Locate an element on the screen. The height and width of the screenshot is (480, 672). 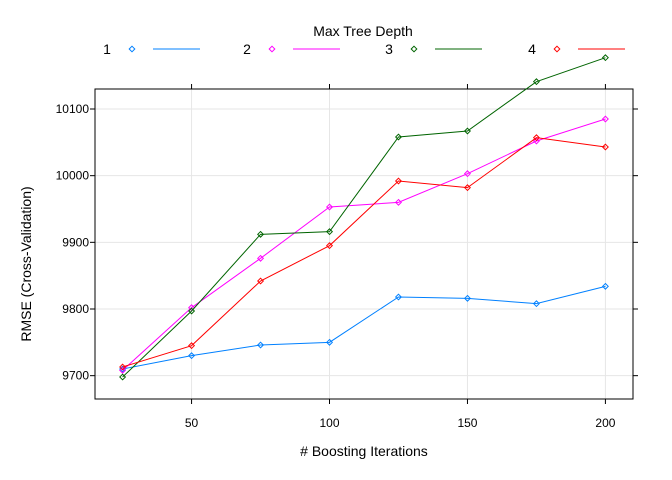
y-tick-label: 10000 is located at coordinates (73, 176).